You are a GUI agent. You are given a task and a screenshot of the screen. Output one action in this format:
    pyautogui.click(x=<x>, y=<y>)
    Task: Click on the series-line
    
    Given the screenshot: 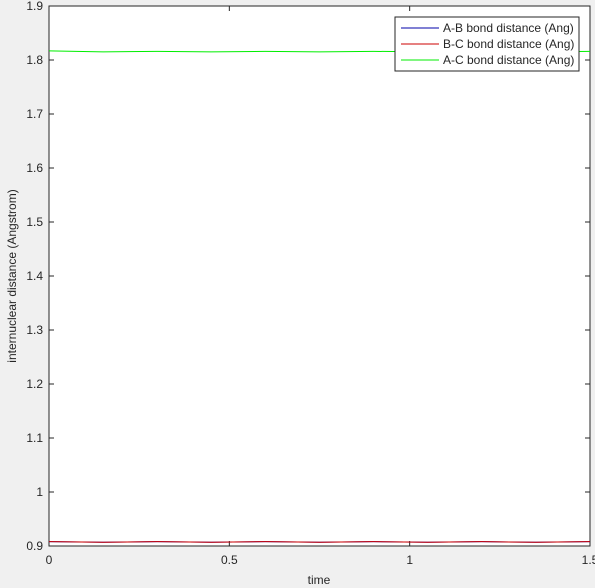 What is the action you would take?
    pyautogui.click(x=319, y=542)
    